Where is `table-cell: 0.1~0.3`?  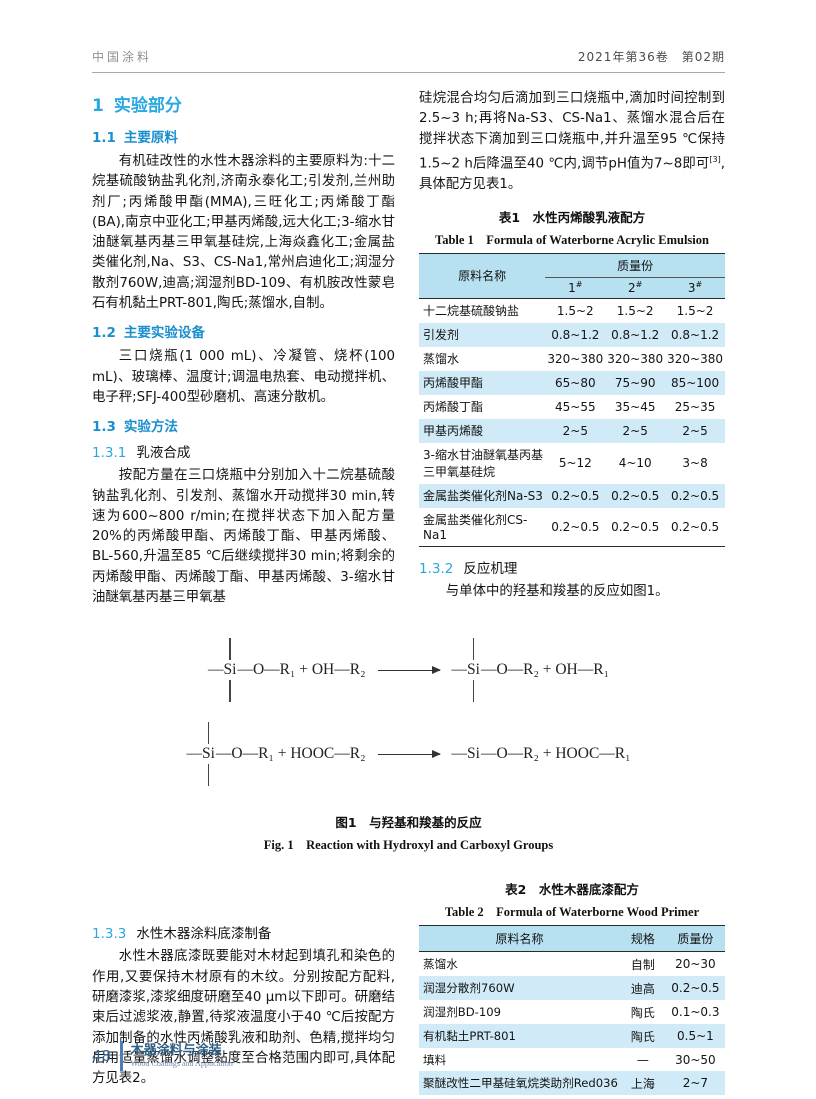
table-cell: 0.1~0.3 is located at coordinates (695, 1012).